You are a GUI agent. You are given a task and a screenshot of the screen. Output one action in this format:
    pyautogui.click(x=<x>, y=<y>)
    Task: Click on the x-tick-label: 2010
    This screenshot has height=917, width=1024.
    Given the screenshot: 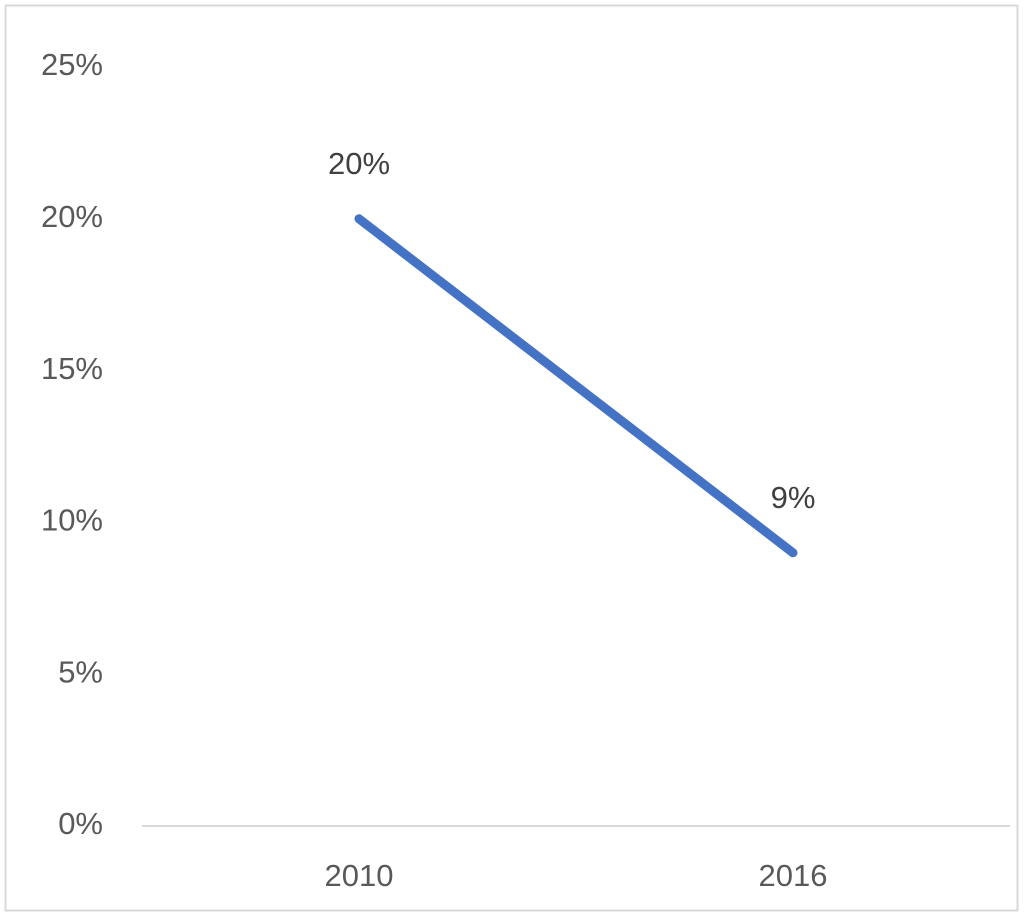 What is the action you would take?
    pyautogui.click(x=359, y=875)
    